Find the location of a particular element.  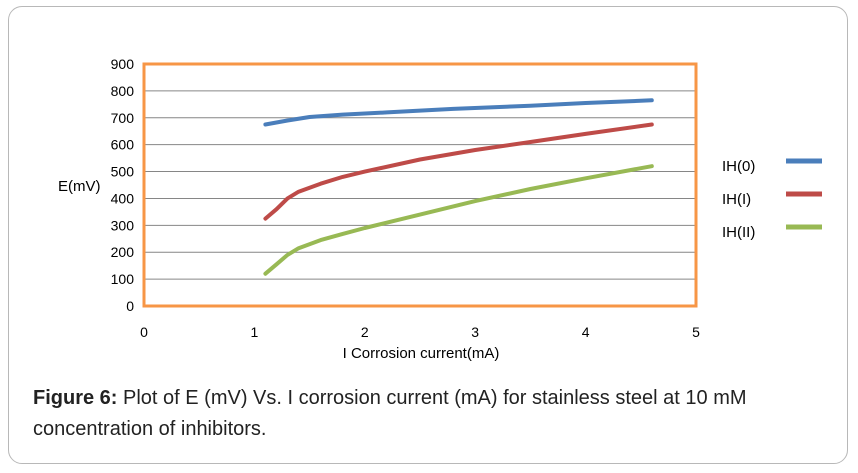

legend-label: IH(I) is located at coordinates (736, 199).